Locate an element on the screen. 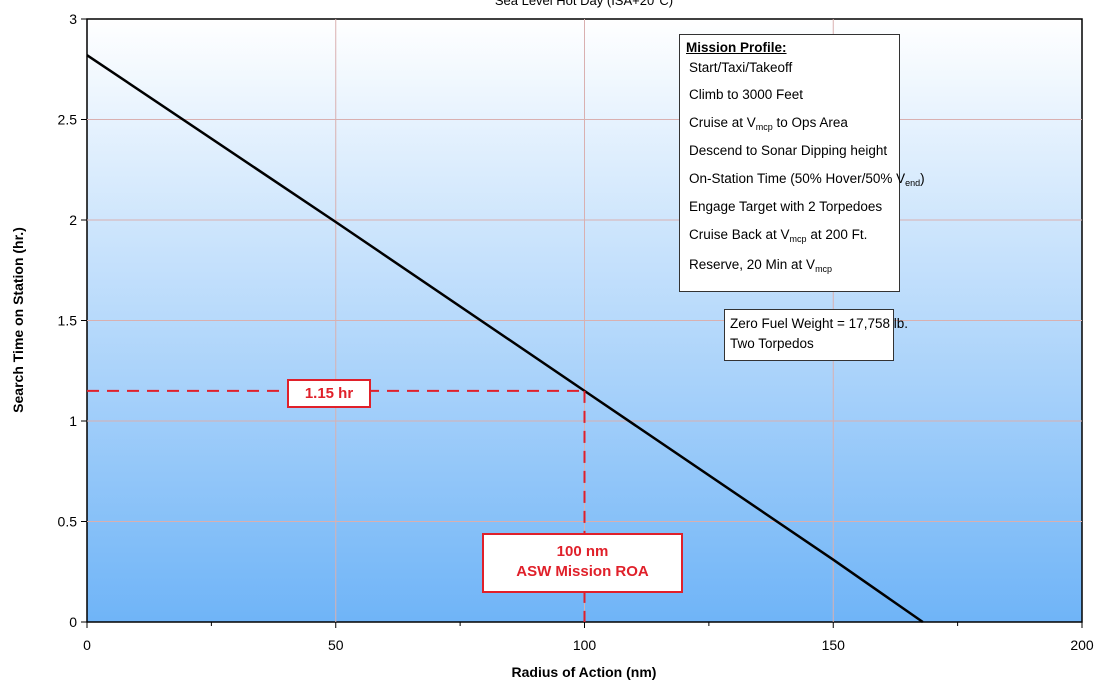 Image resolution: width=1104 pixels, height=689 pixels. mission-step-cruise-back-text: Cruise Back at V is located at coordinates (739, 234).